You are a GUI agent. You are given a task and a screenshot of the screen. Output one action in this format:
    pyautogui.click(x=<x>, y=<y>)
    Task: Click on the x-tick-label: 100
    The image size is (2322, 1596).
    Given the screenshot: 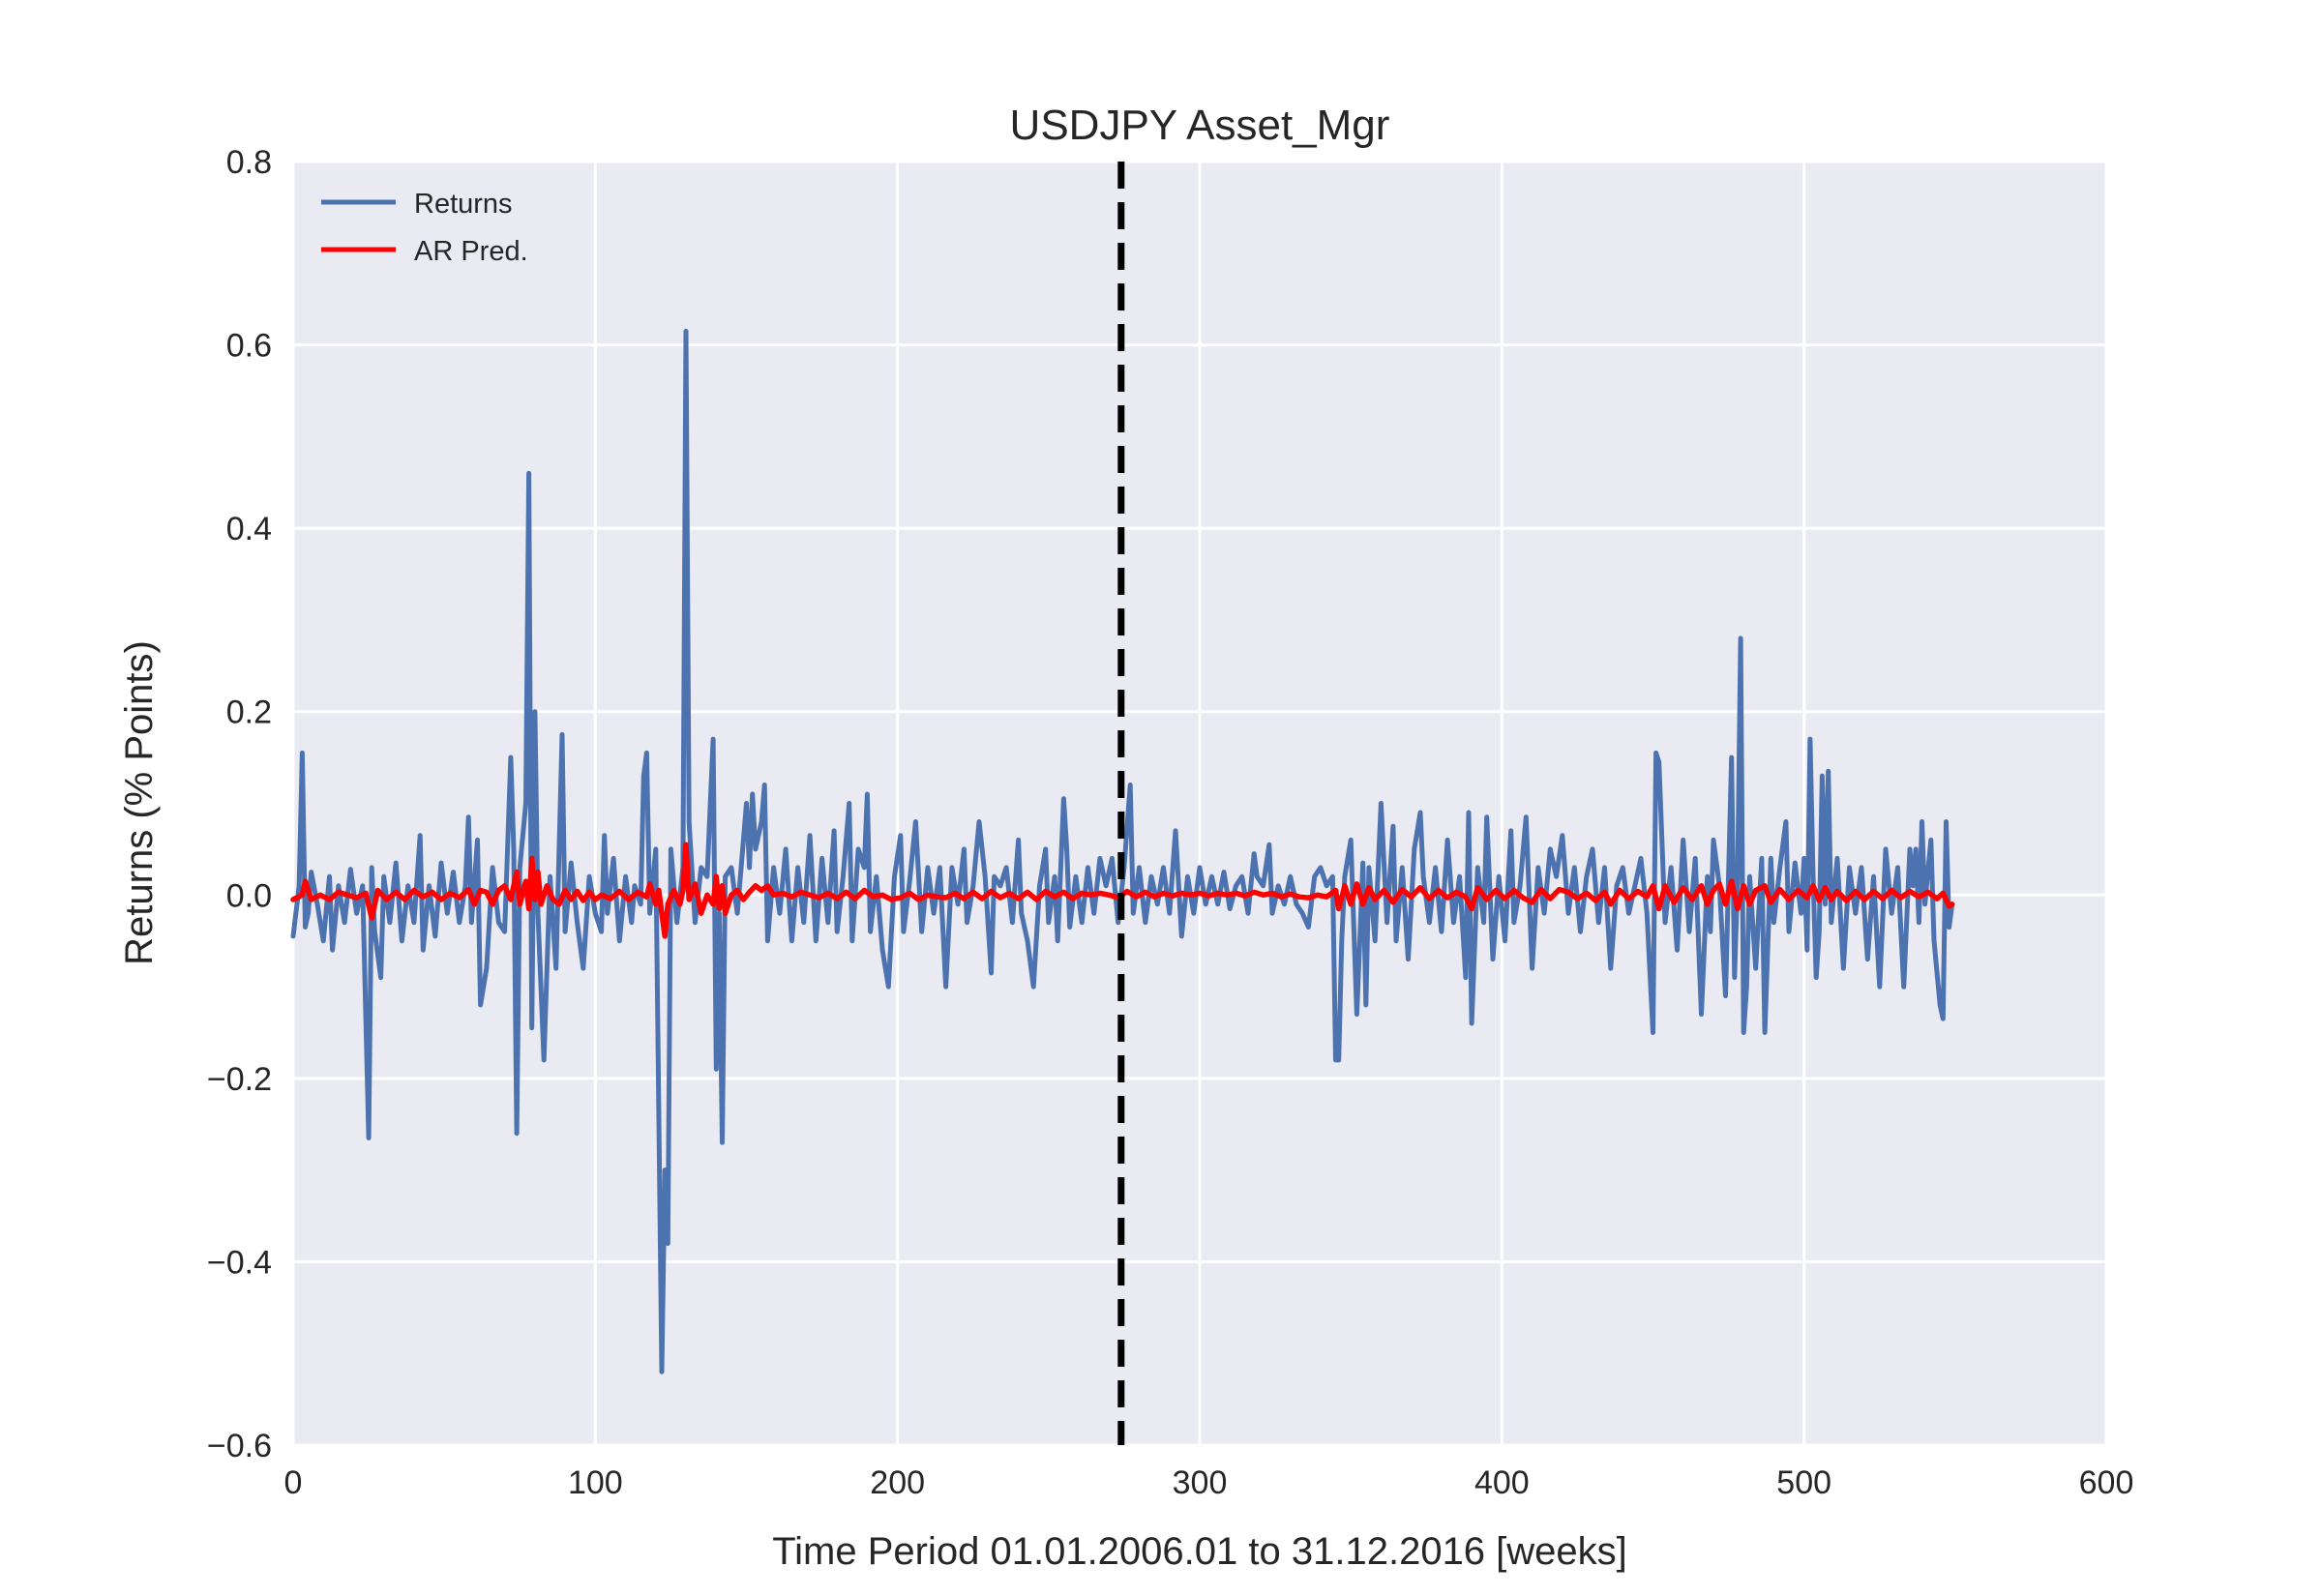 What is the action you would take?
    pyautogui.click(x=595, y=1482)
    